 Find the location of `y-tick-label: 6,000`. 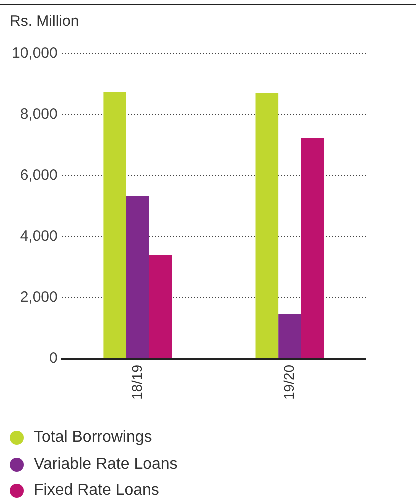

y-tick-label: 6,000 is located at coordinates (39, 175).